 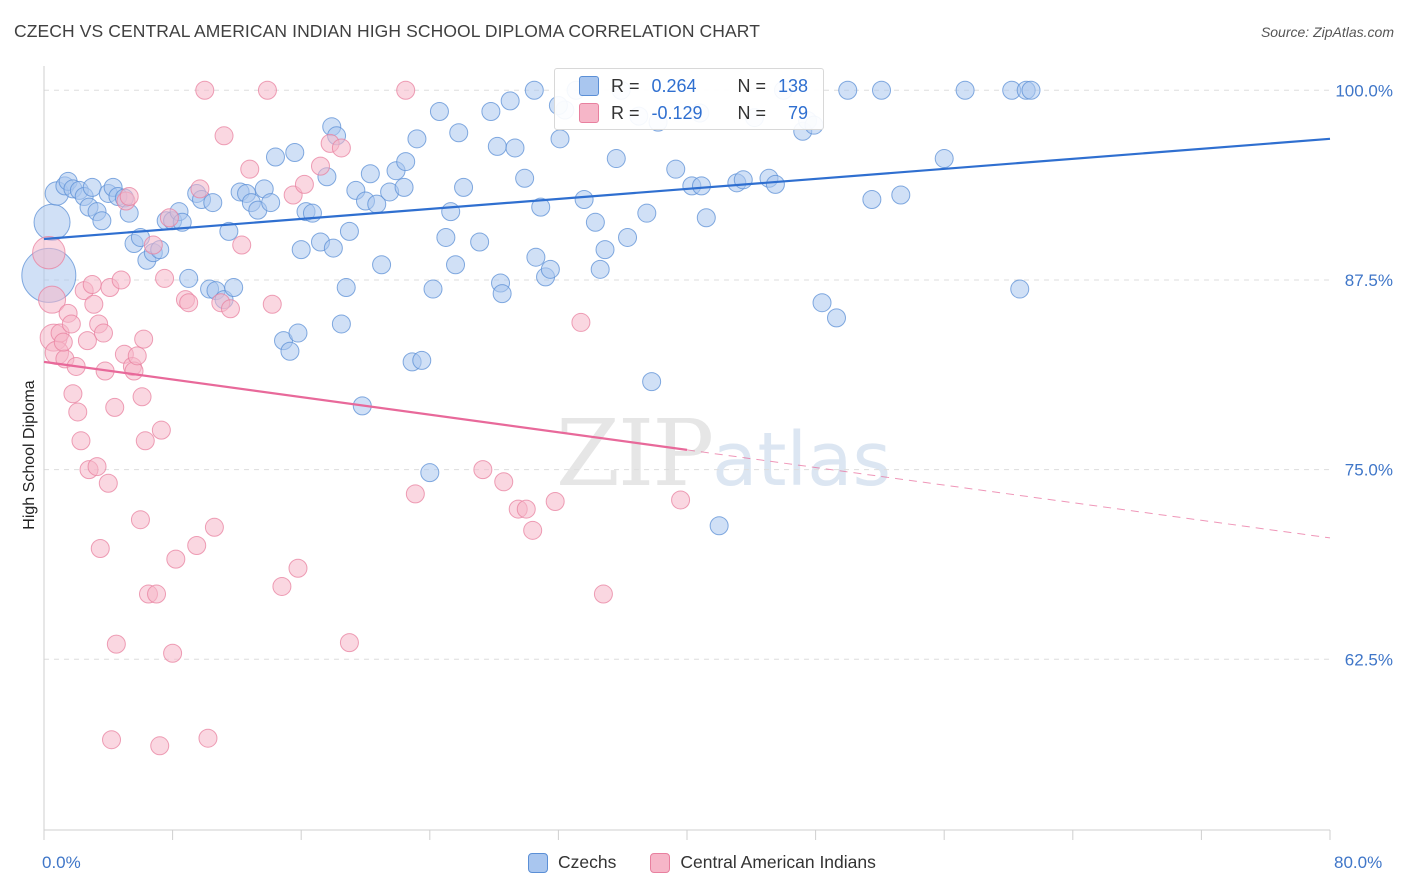 I want to click on stats-row-cai: R = -0.129 N = 79, so click(x=681, y=113).